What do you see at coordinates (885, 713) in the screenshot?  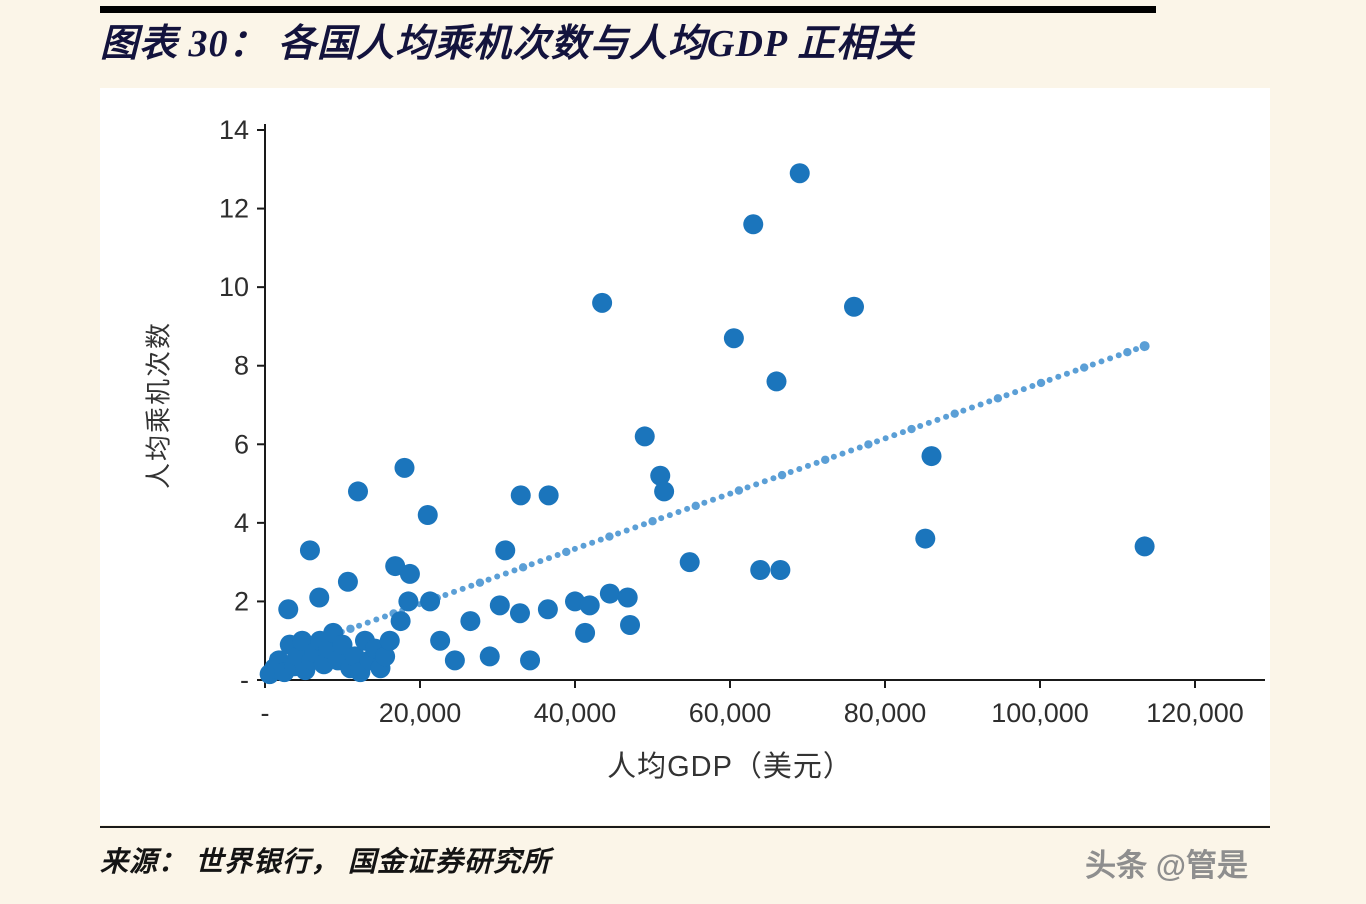 I see `x-tick-label: 80,000` at bounding box center [885, 713].